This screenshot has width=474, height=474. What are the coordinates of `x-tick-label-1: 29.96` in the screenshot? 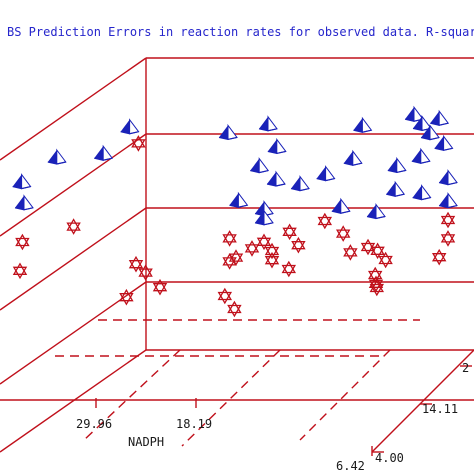 It's located at (94, 424).